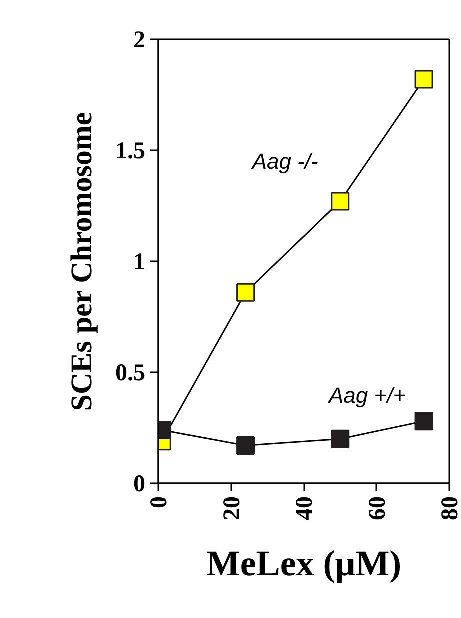 The image size is (461, 618). I want to click on y-tick-label: 1.5, so click(131, 151).